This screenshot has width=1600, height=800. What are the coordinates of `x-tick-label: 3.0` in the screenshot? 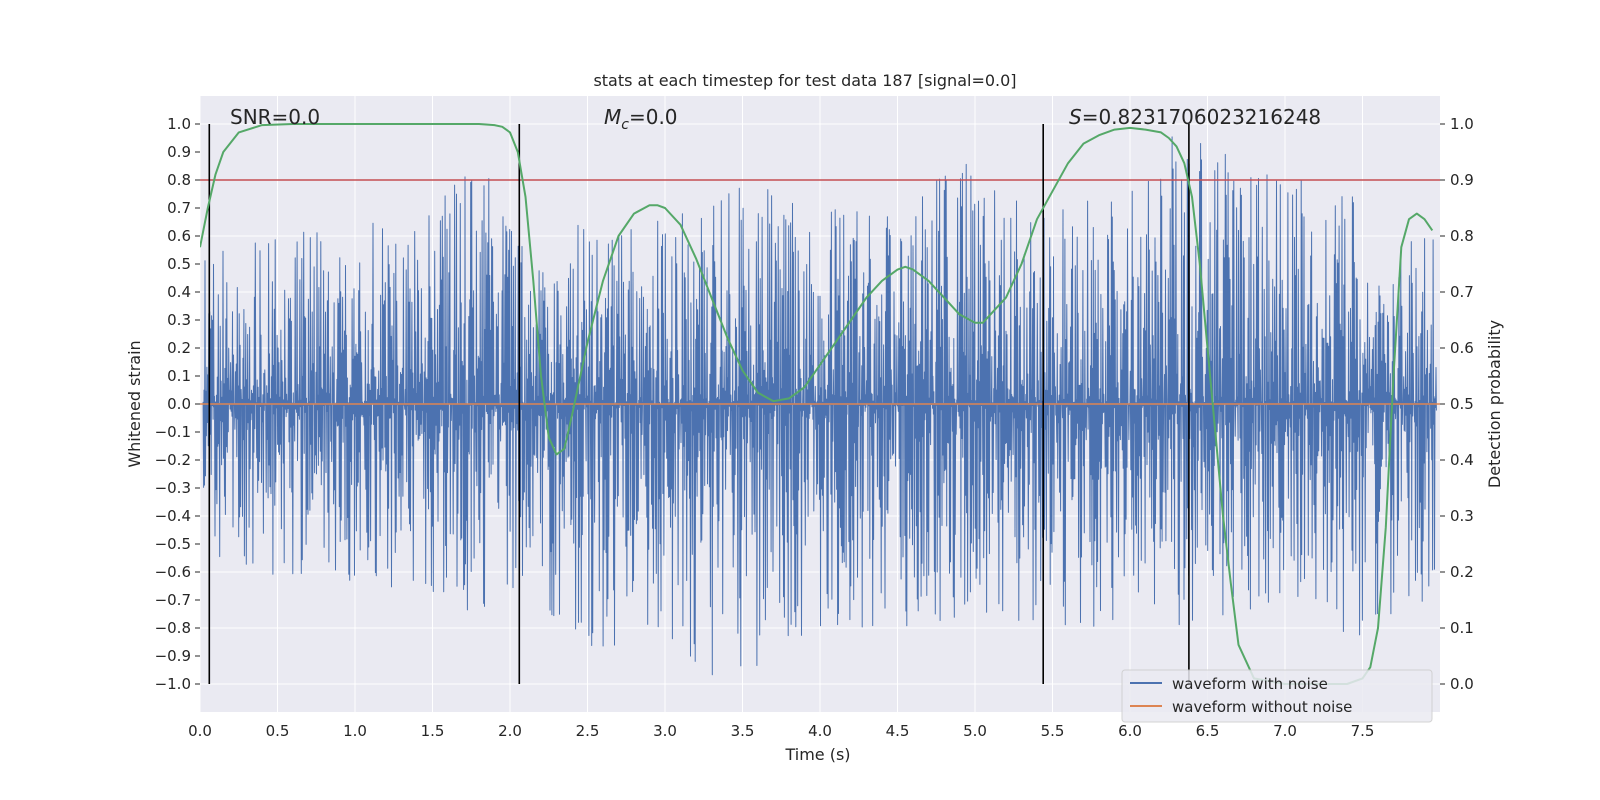 It's located at (665, 731).